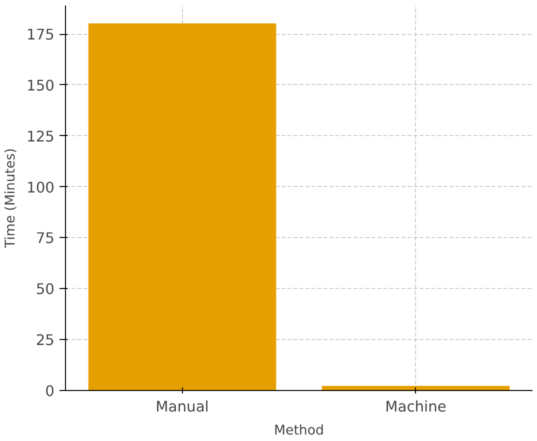 The height and width of the screenshot is (441, 537). I want to click on x-tick-label: Machine, so click(415, 407).